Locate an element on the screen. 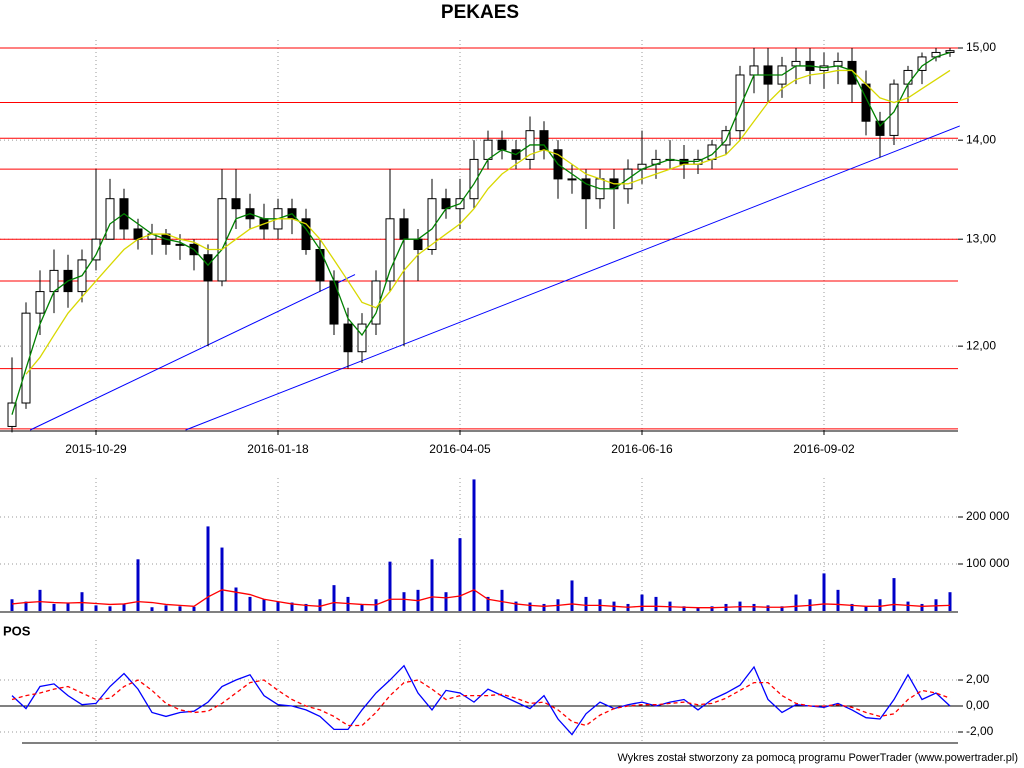 The height and width of the screenshot is (768, 1024). x-tick-label: 2015-10-29 is located at coordinates (96, 449).